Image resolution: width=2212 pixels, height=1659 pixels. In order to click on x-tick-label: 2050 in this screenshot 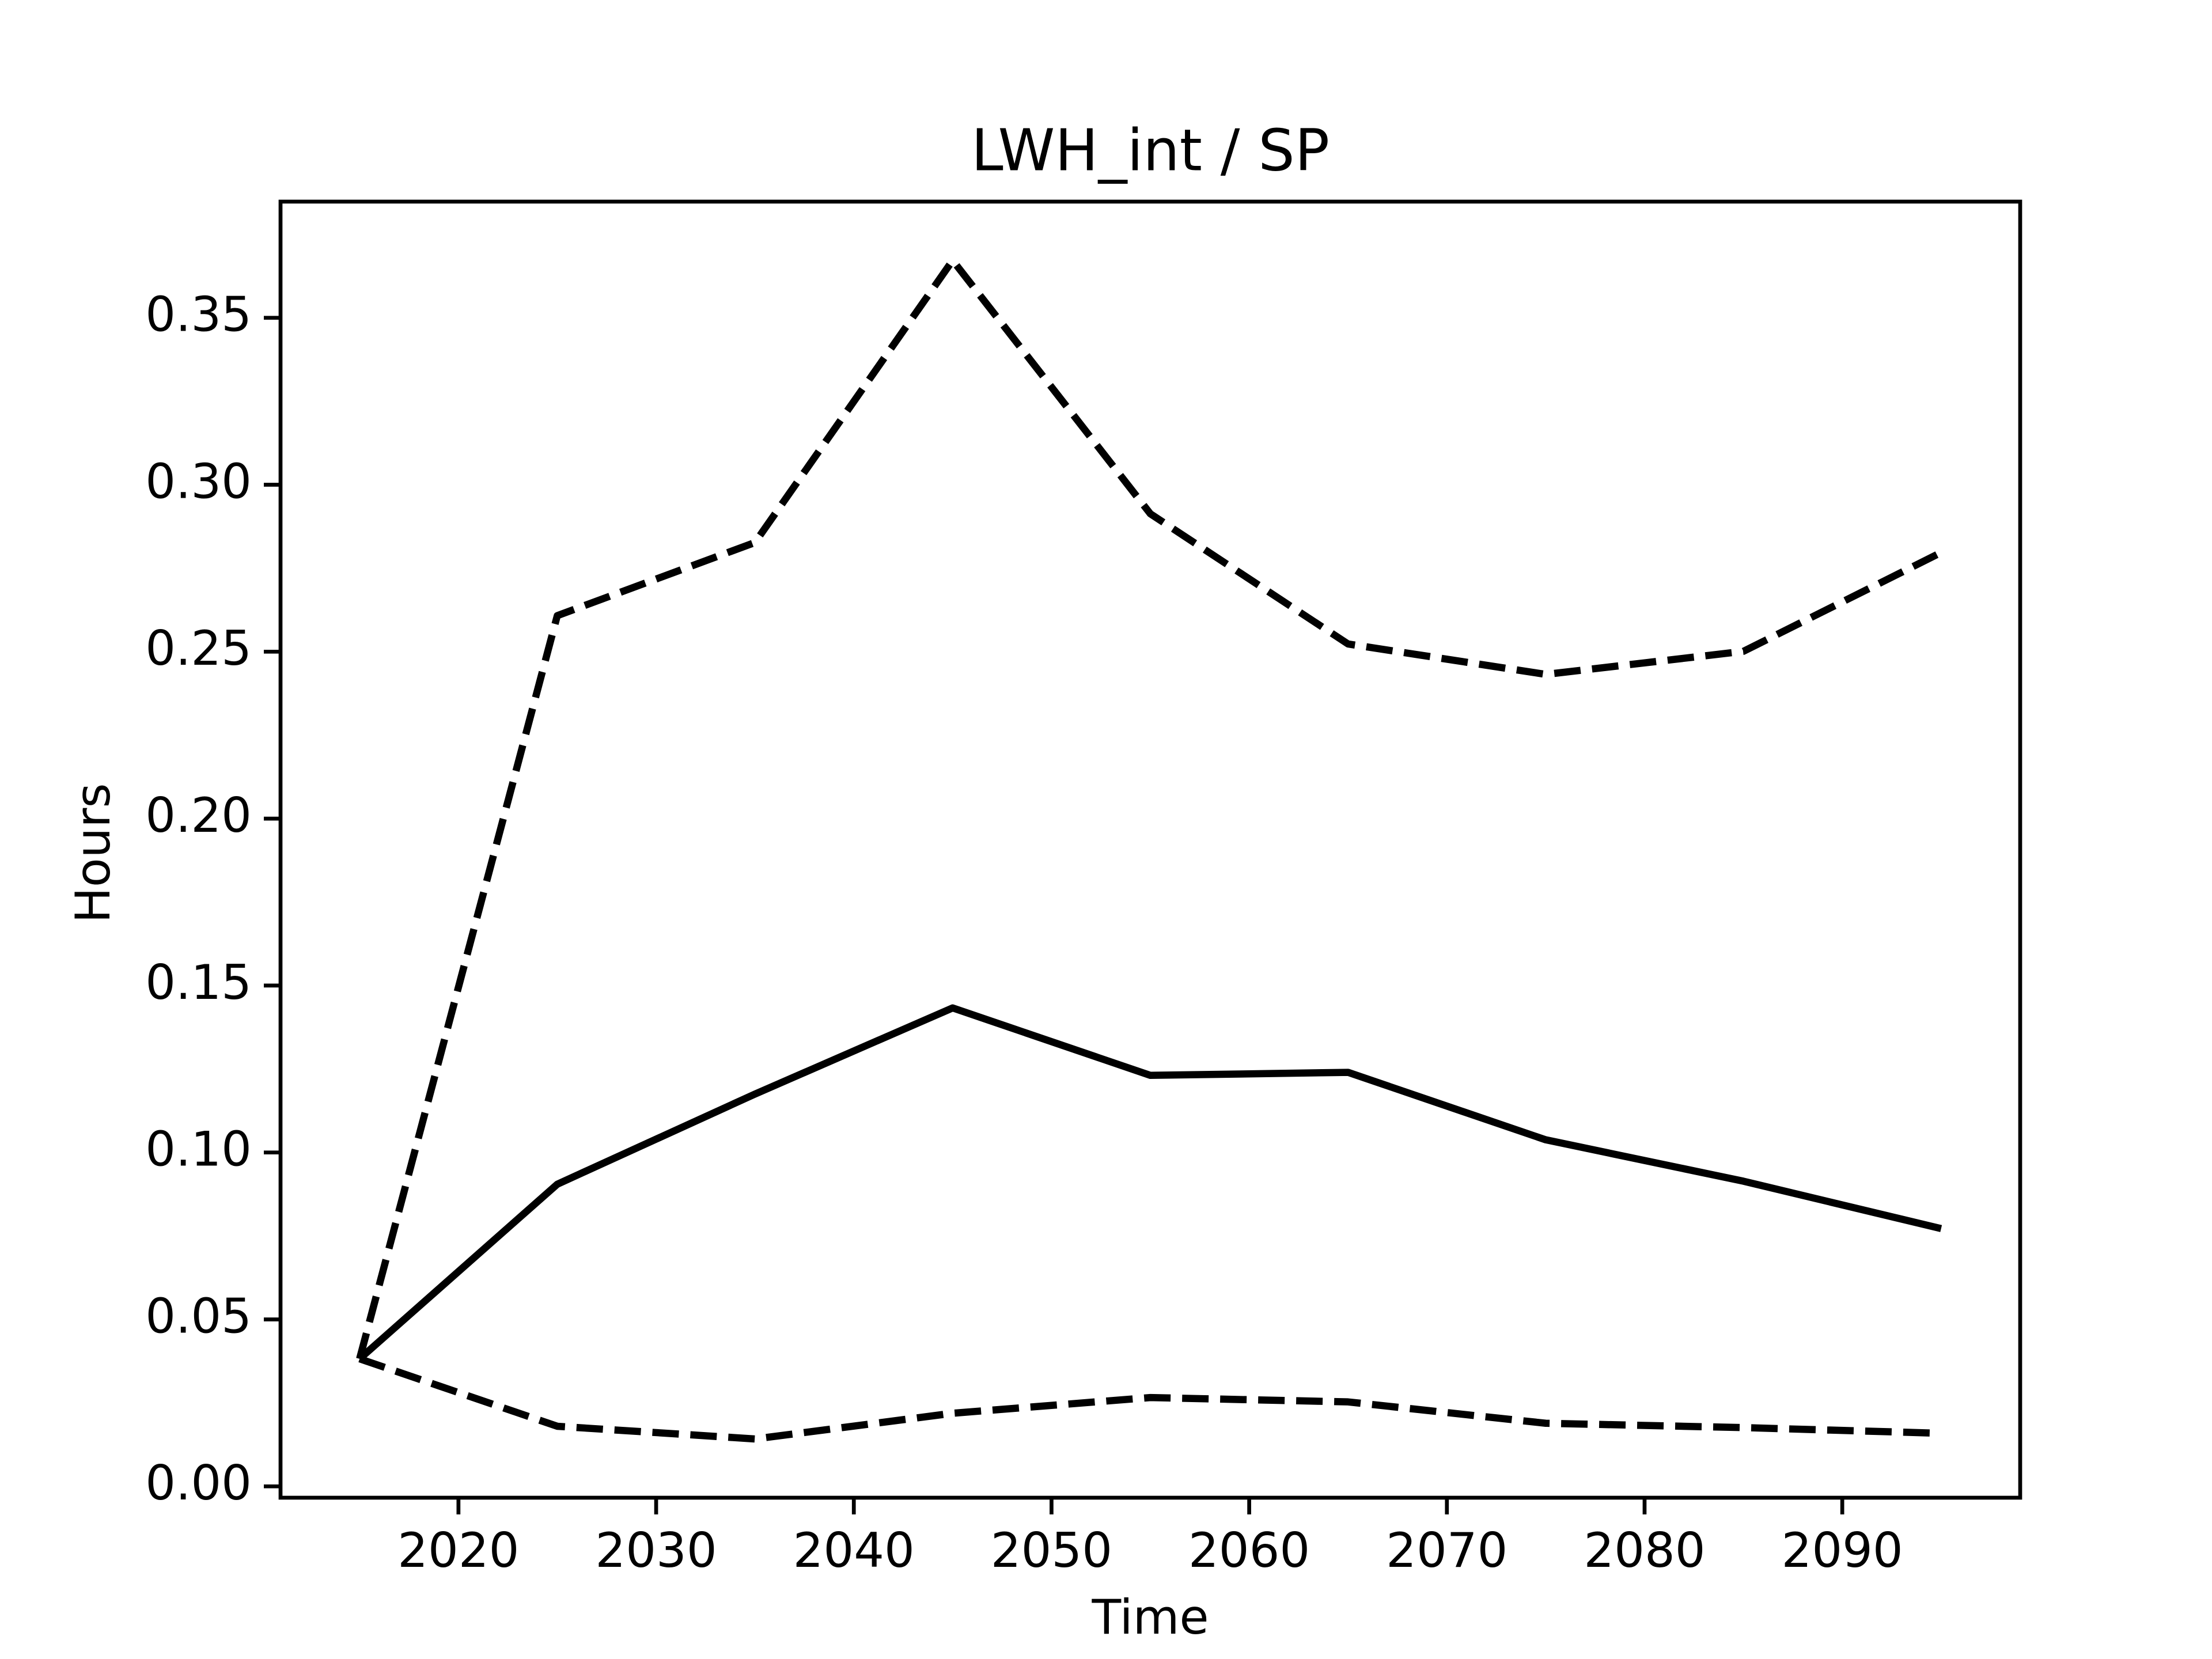, I will do `click(1051, 1550)`.